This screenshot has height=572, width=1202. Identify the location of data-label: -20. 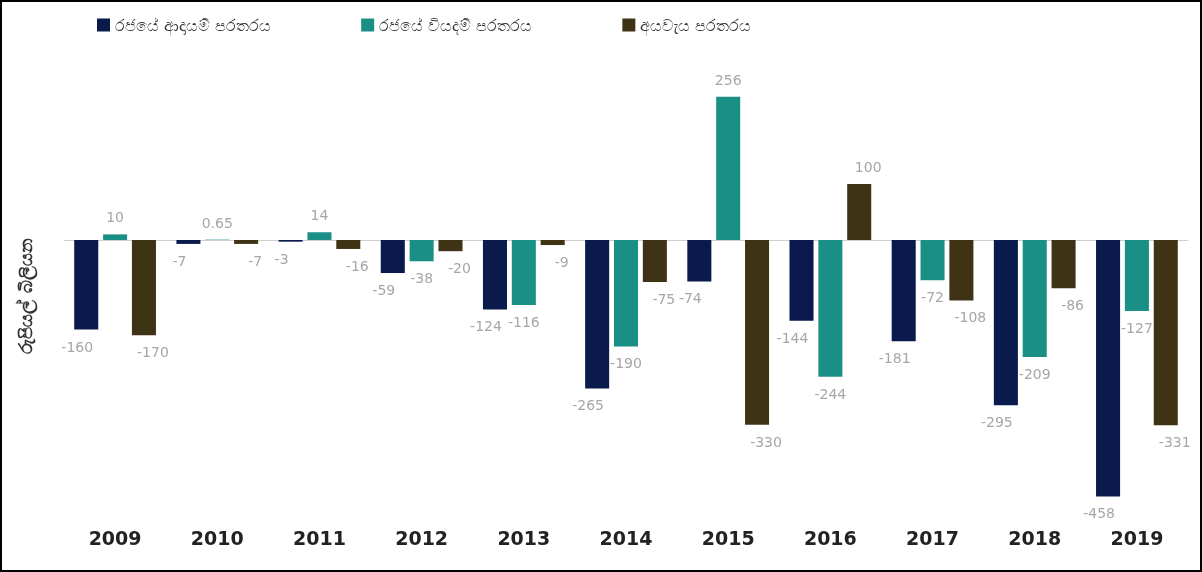
(459, 268).